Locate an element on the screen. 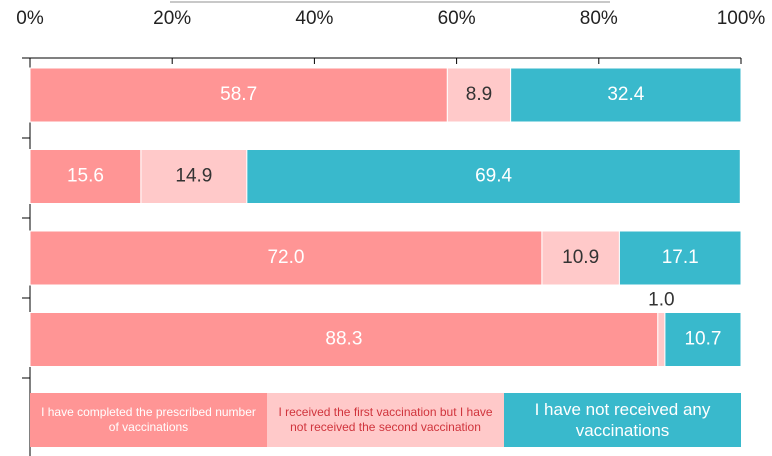 Image resolution: width=772 pixels, height=456 pixels. data-label: 10.7 is located at coordinates (702, 339).